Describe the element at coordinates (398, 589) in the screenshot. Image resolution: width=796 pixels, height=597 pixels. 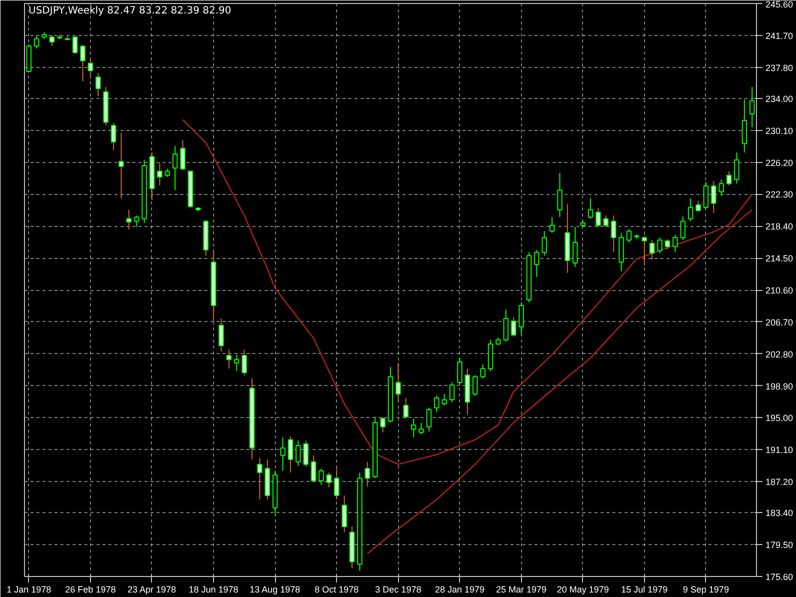
I see `x-tick-label: 3 Dec 1978` at that location.